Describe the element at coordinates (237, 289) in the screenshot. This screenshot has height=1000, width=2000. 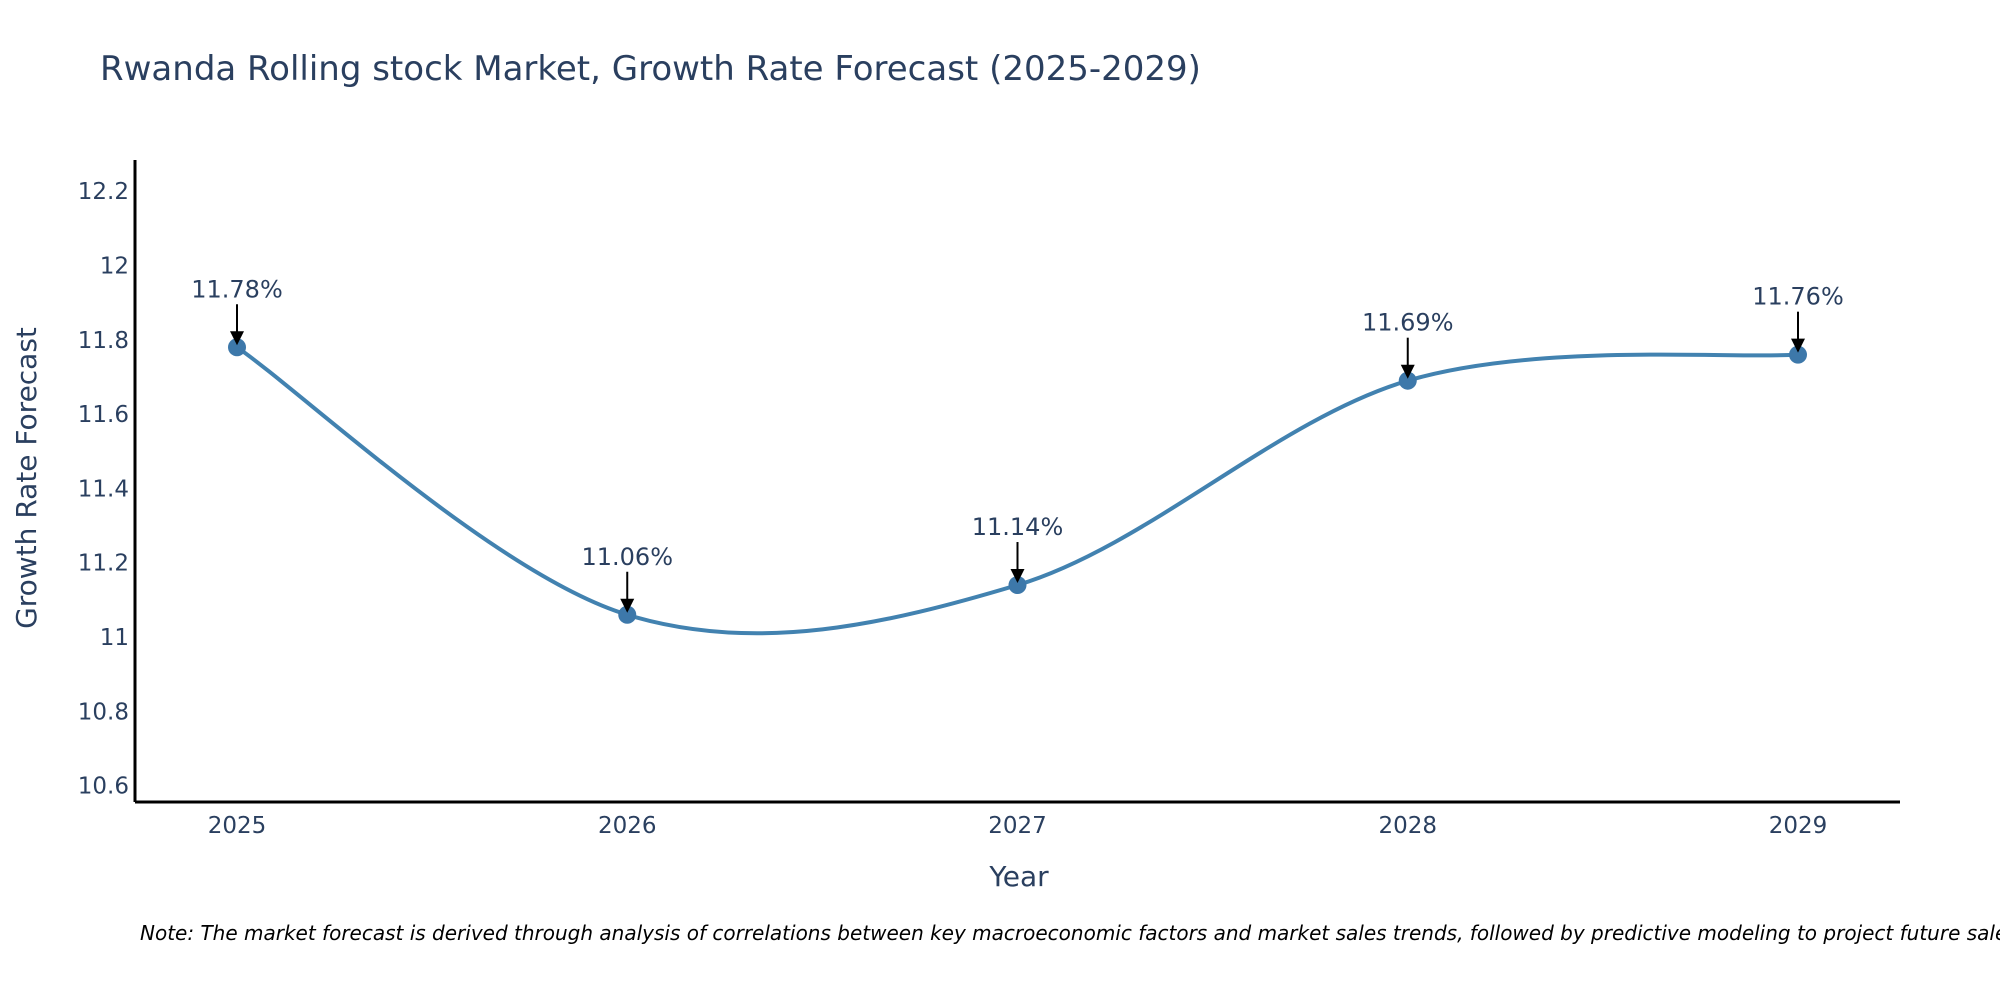
I see `data-label: 11.78%` at that location.